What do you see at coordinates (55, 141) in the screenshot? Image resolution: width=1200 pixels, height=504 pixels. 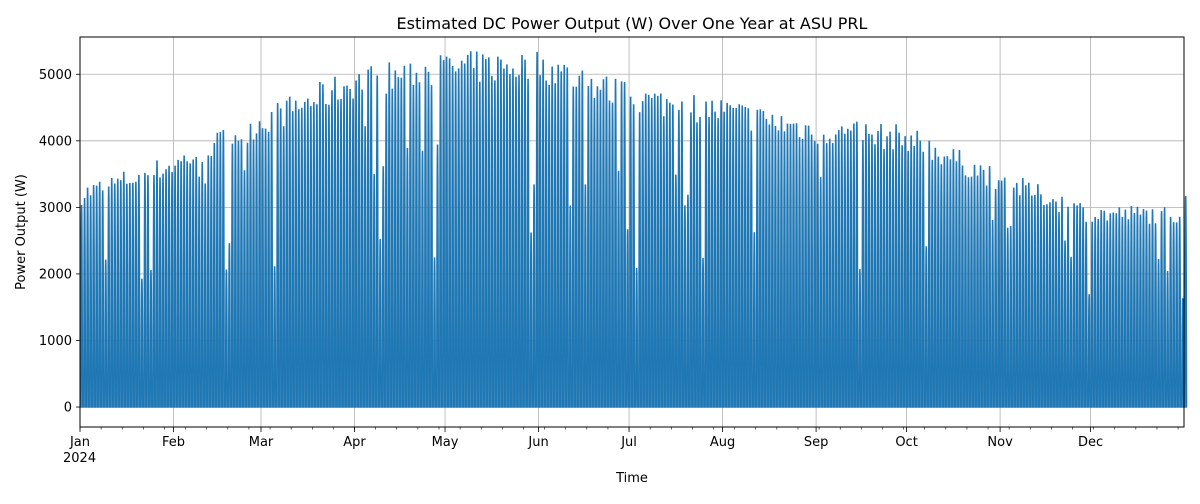 I see `y-tick-label: 4000` at bounding box center [55, 141].